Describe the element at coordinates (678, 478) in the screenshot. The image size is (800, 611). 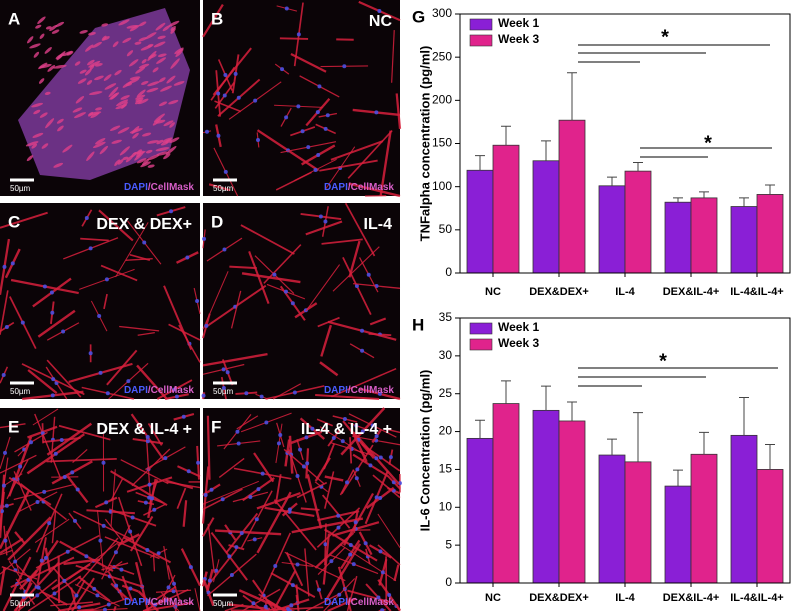
I see `error-bar` at that location.